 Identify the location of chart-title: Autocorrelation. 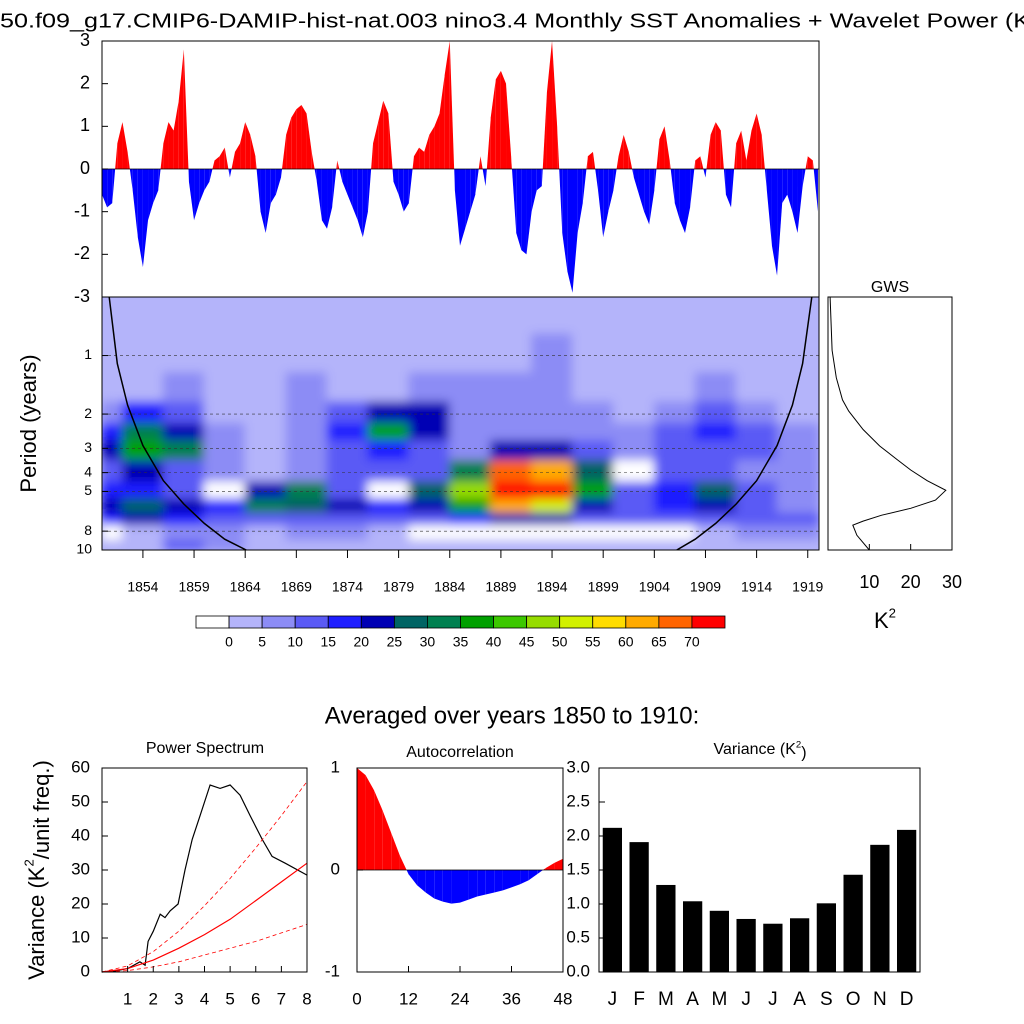
(460, 752).